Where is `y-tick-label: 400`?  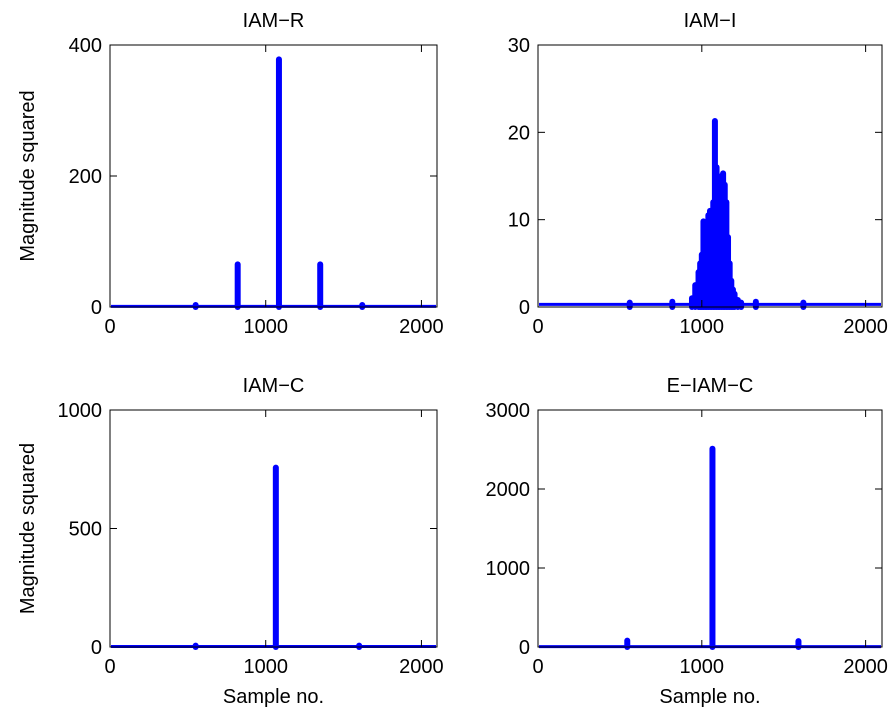
y-tick-label: 400 is located at coordinates (85, 46).